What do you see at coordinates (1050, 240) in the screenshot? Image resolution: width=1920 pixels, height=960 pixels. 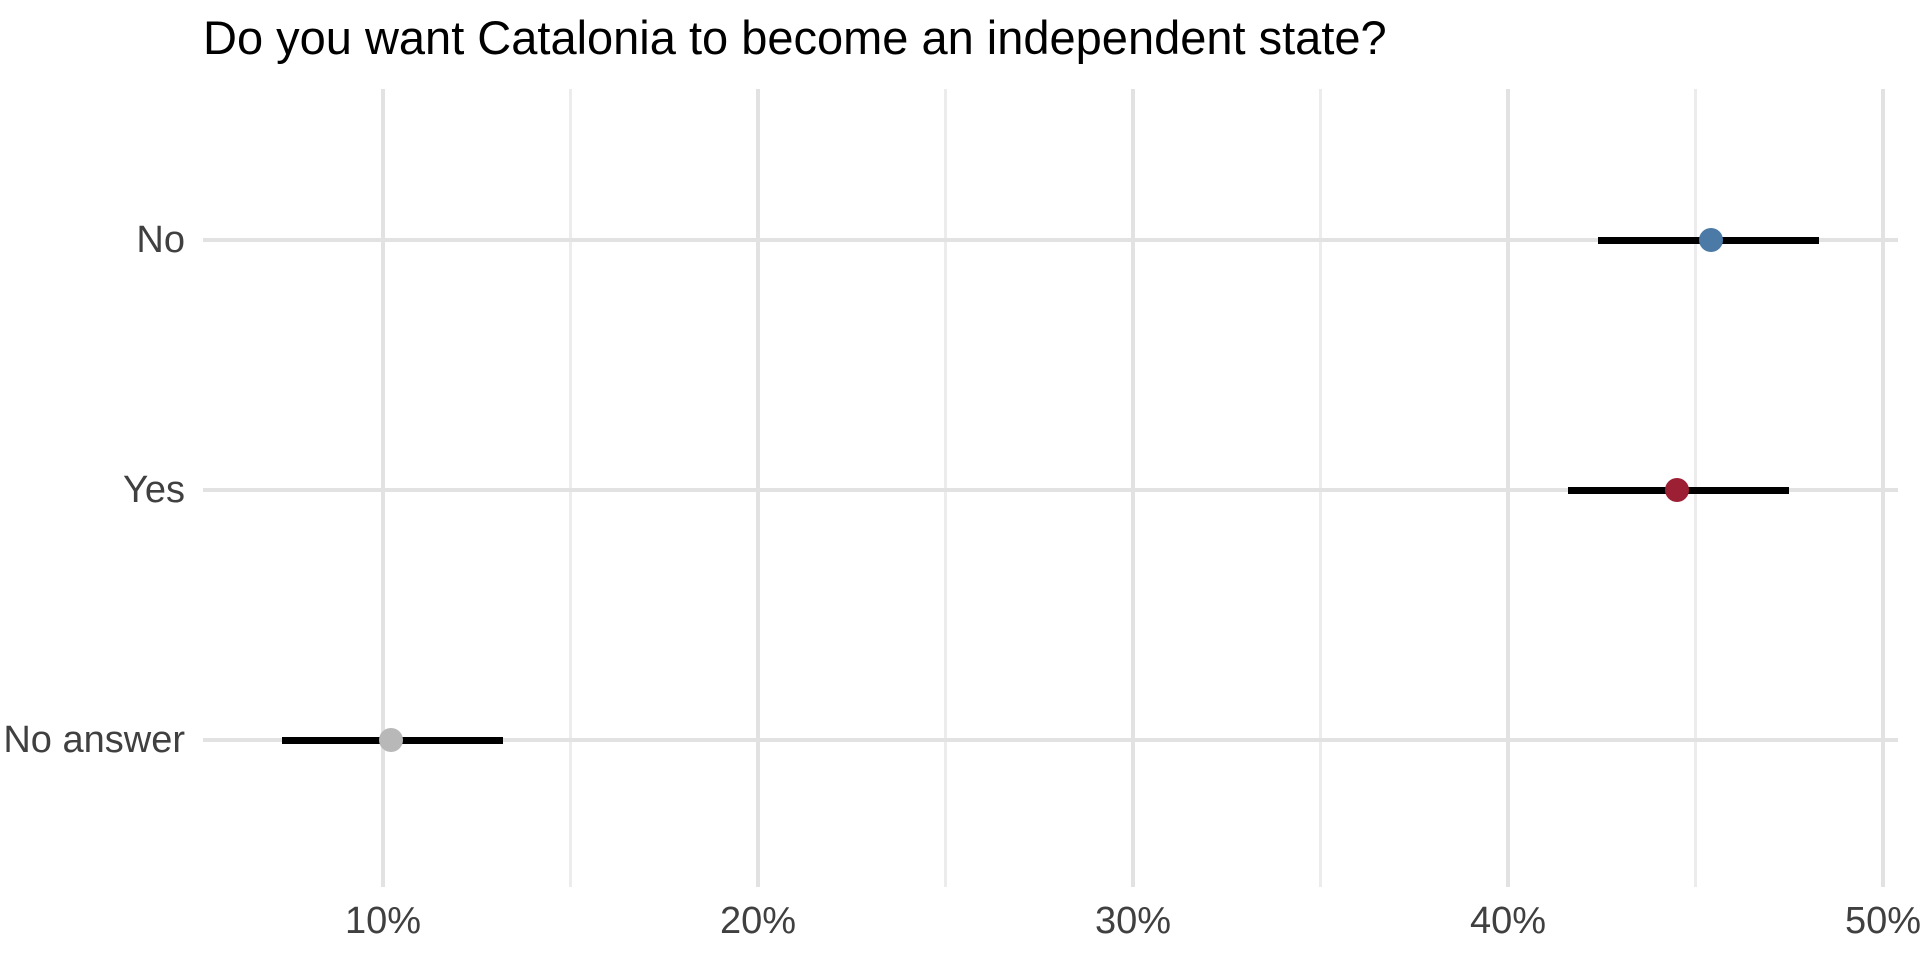 I see `gridline-horizontal-no` at bounding box center [1050, 240].